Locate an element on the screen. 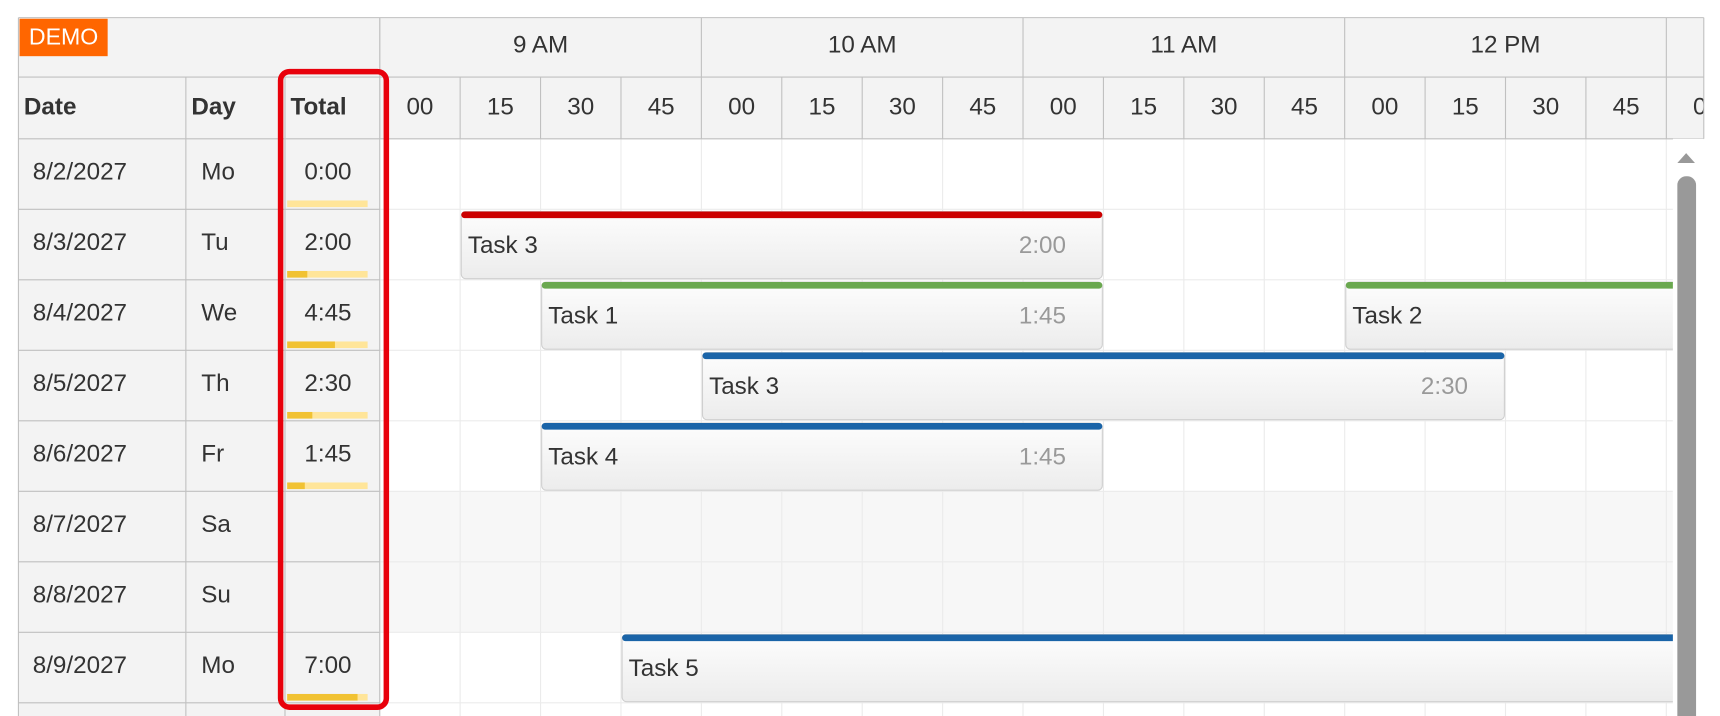  event: Task 1 1:45 is located at coordinates (822, 315).